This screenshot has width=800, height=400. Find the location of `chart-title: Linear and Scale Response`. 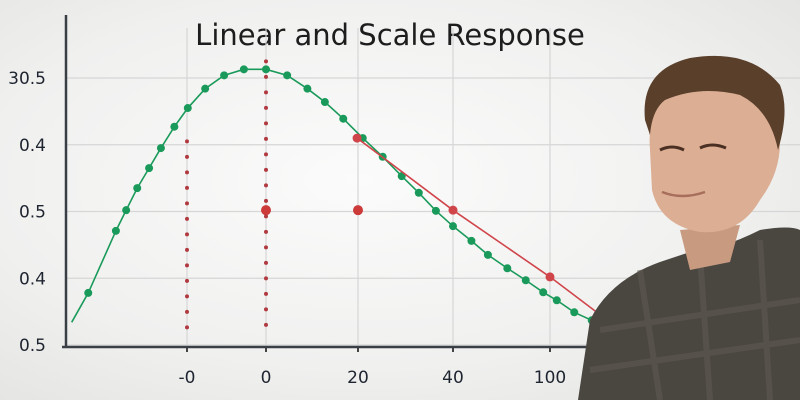

chart-title: Linear and Scale Response is located at coordinates (390, 35).